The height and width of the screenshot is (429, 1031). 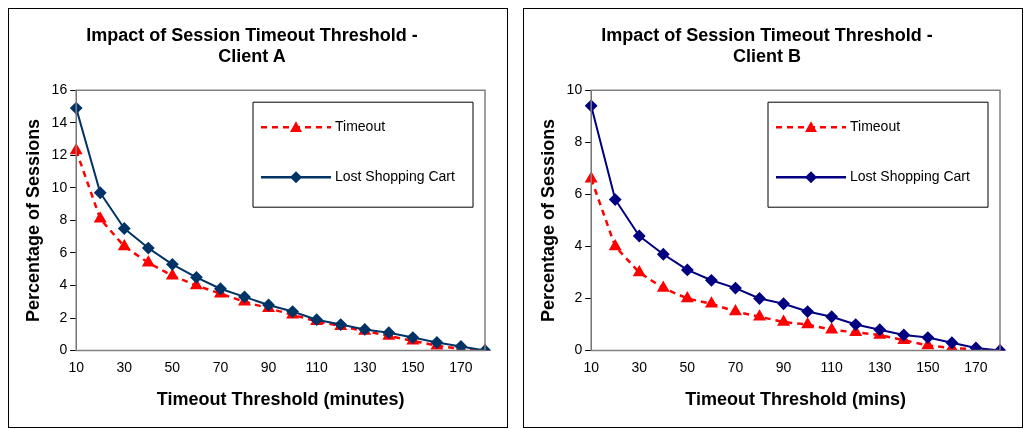 What do you see at coordinates (59, 154) in the screenshot?
I see `y-tick-label: 12` at bounding box center [59, 154].